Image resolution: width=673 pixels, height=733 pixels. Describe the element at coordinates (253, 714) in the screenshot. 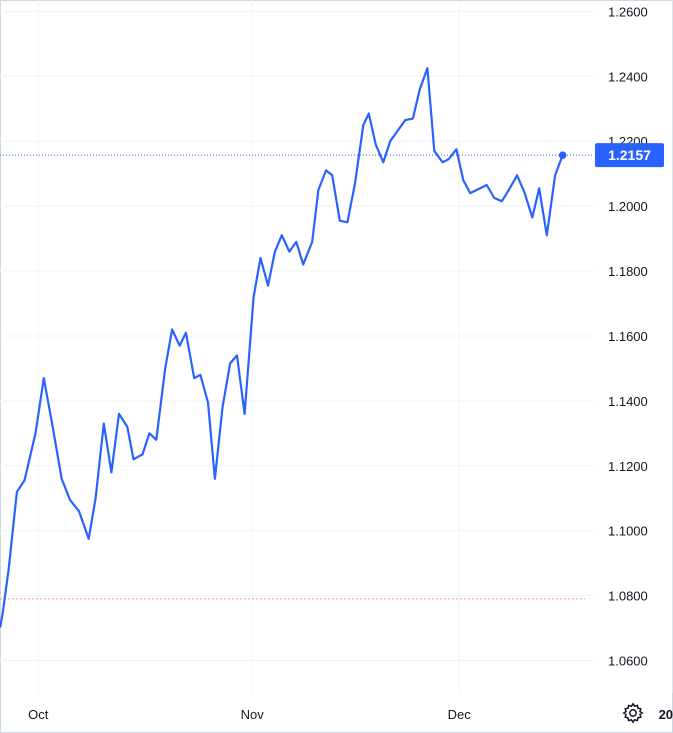

I see `x-tick-label: Nov` at that location.